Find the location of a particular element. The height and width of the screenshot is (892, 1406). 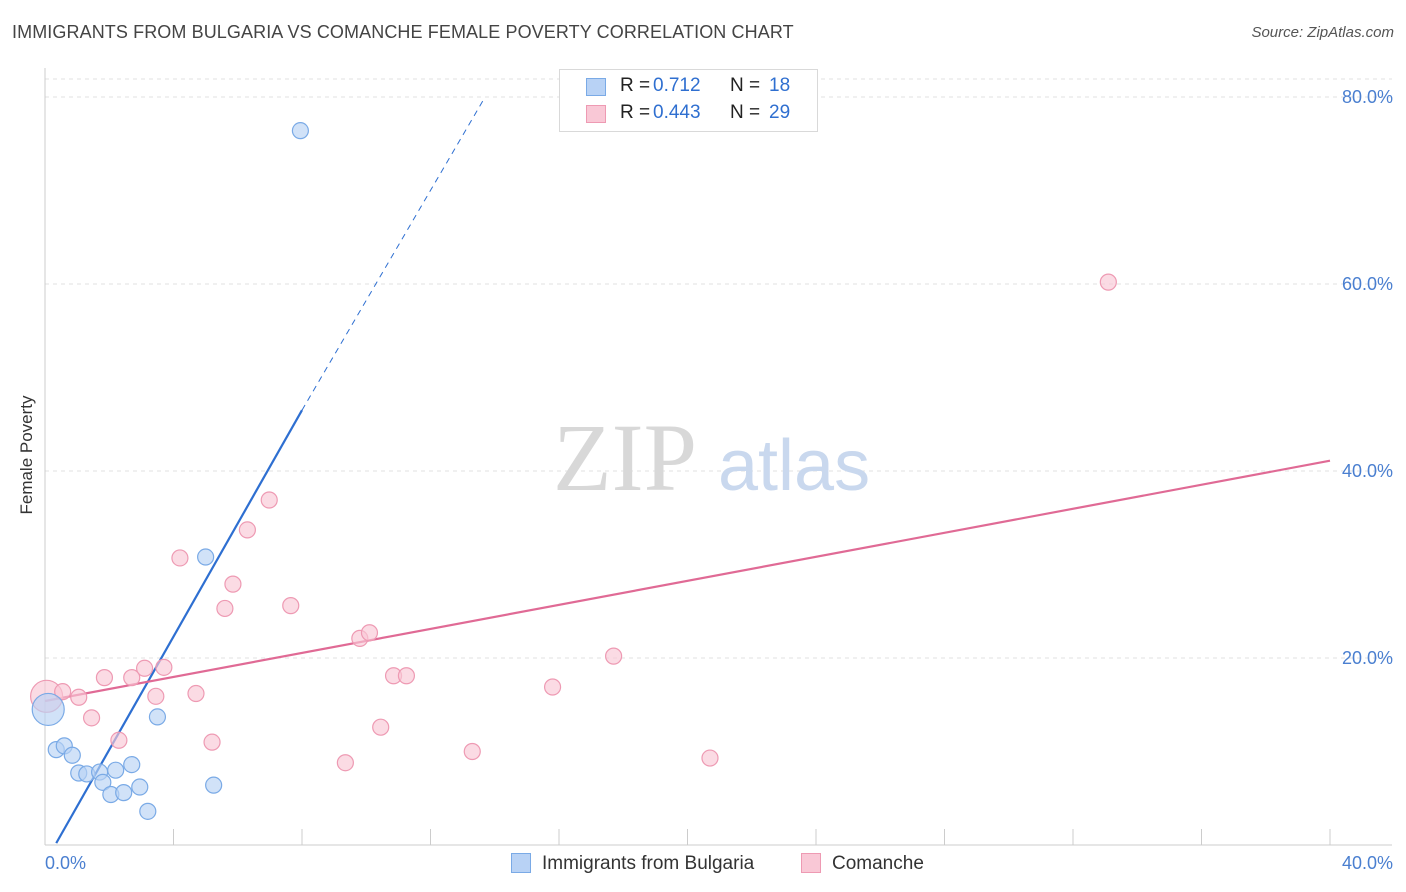

y-tick-label: 80.0% is located at coordinates (1367, 97).